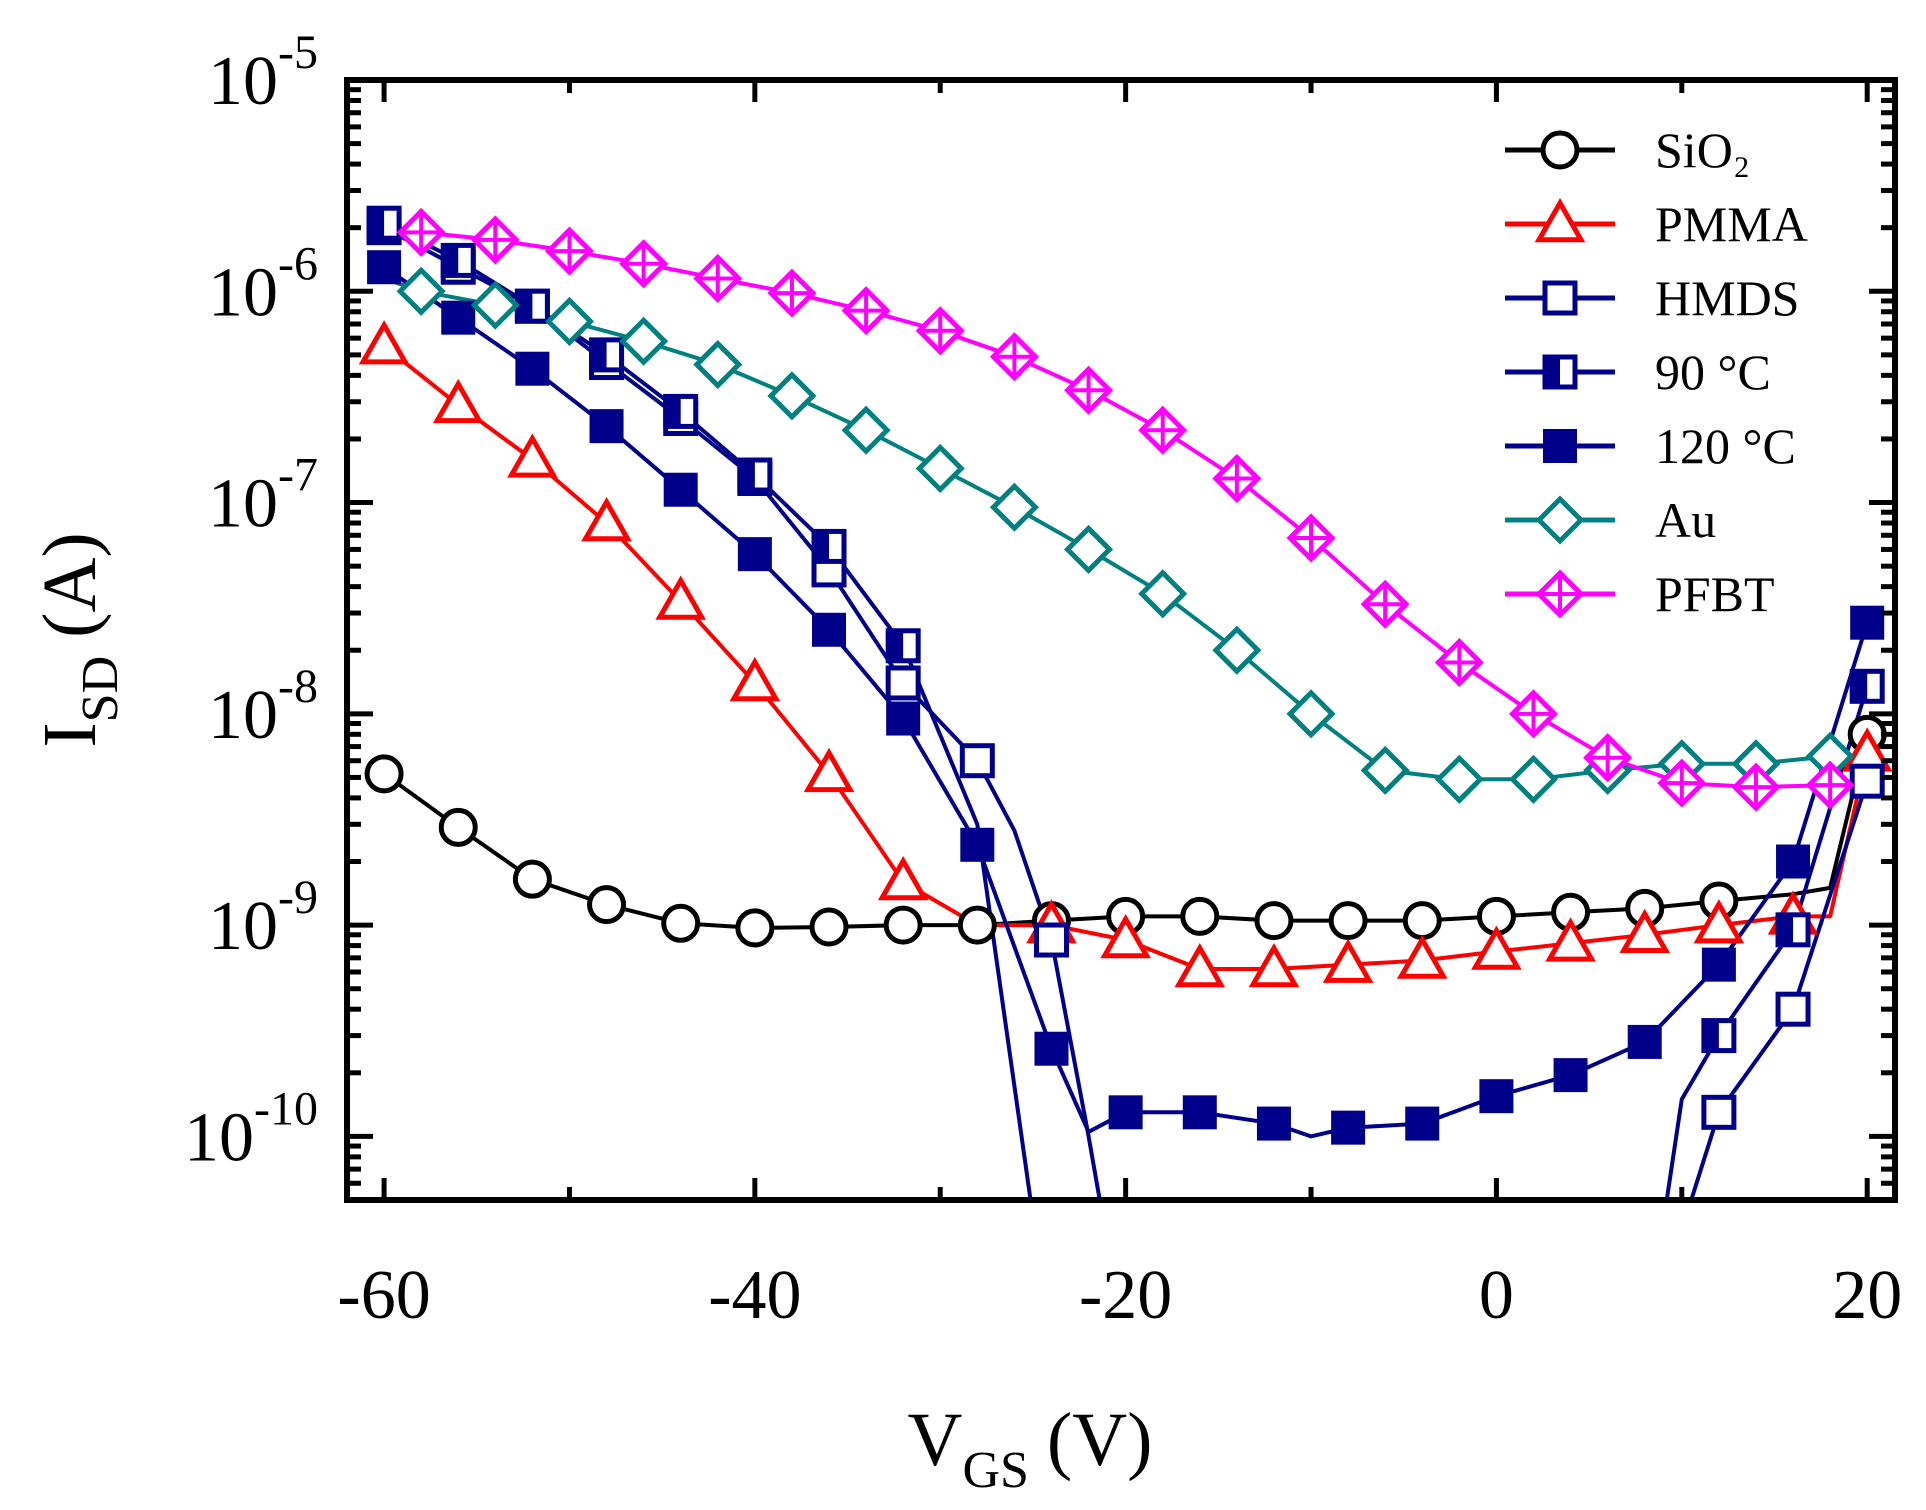 This screenshot has width=1926, height=1510. Describe the element at coordinates (263, 73) in the screenshot. I see `y-tick-label: 10⁻⁵` at that location.